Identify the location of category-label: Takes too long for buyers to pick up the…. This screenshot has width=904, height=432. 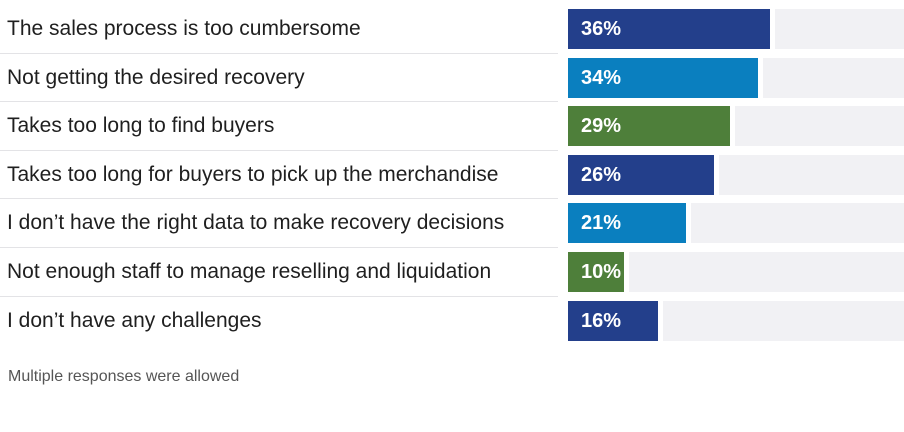
(253, 174).